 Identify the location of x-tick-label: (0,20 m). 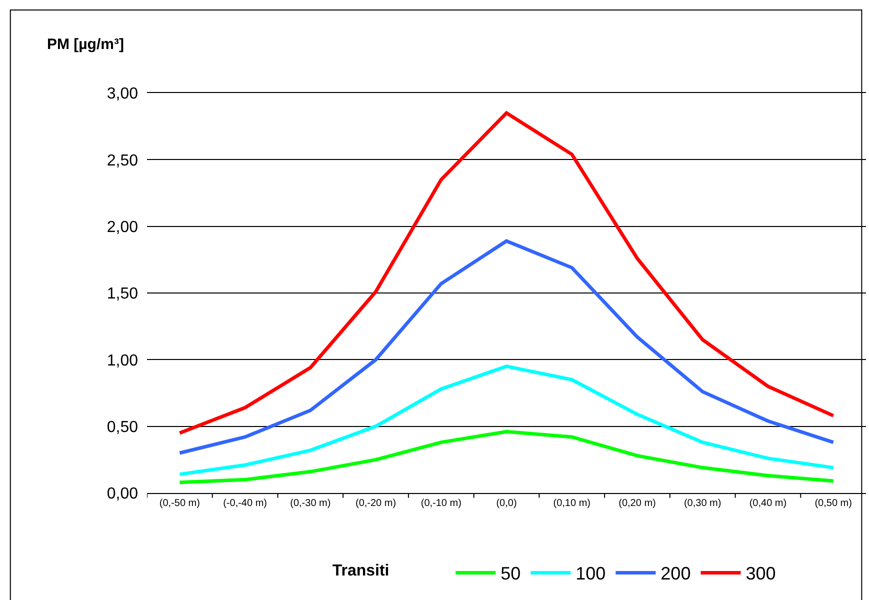
(637, 503).